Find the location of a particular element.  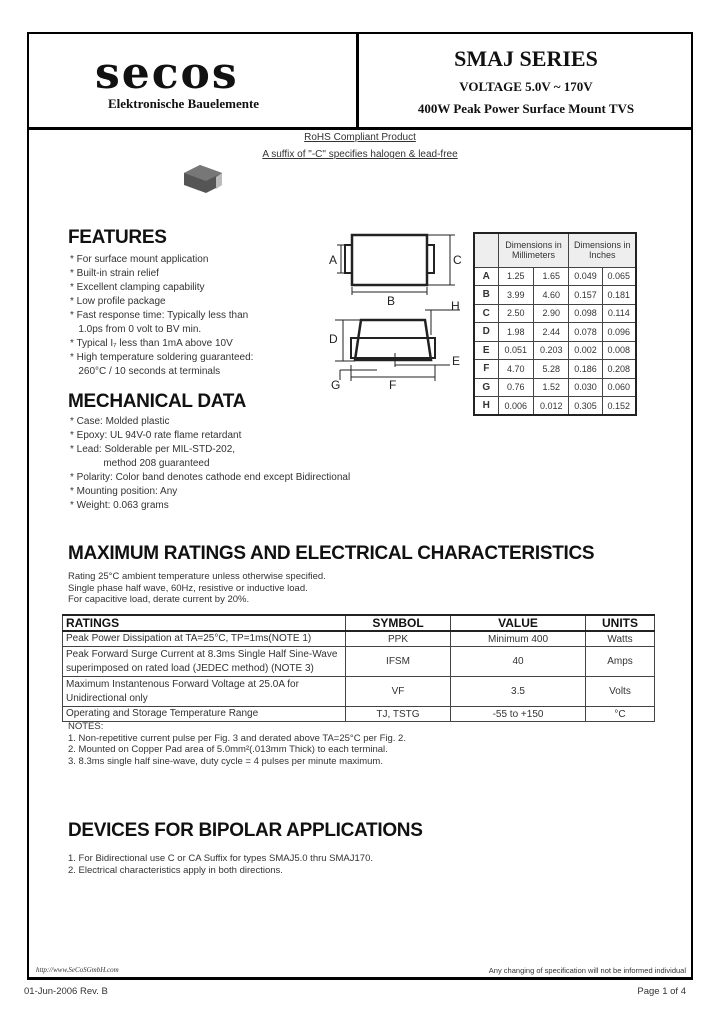

dimension-value: 4.60 is located at coordinates (551, 295).